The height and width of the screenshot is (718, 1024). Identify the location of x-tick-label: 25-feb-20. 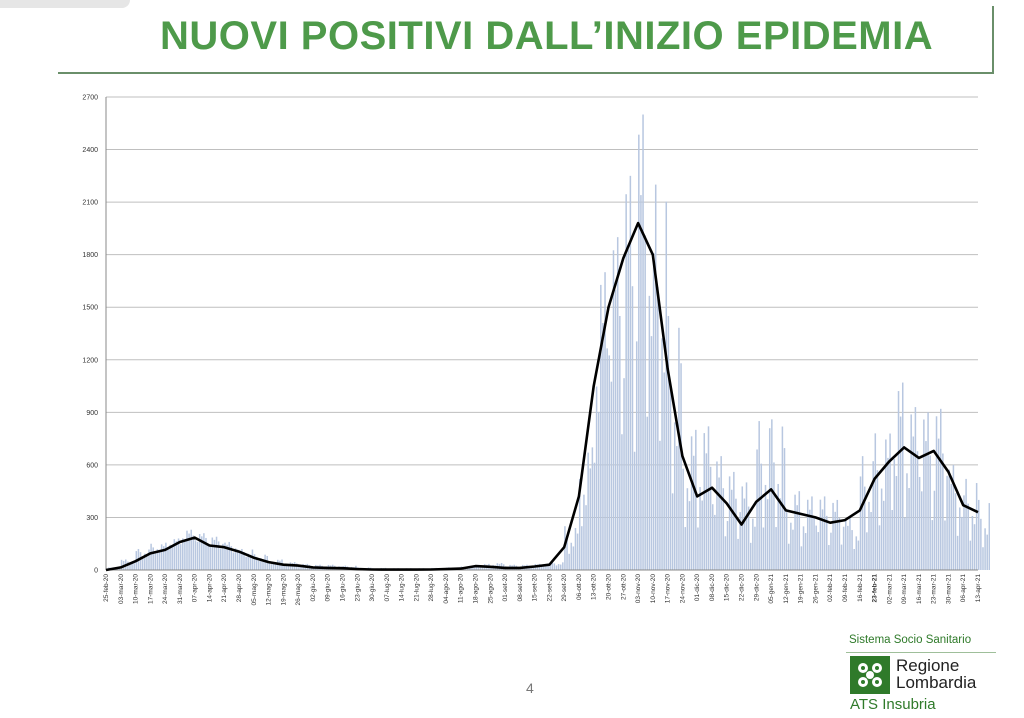
(106, 588).